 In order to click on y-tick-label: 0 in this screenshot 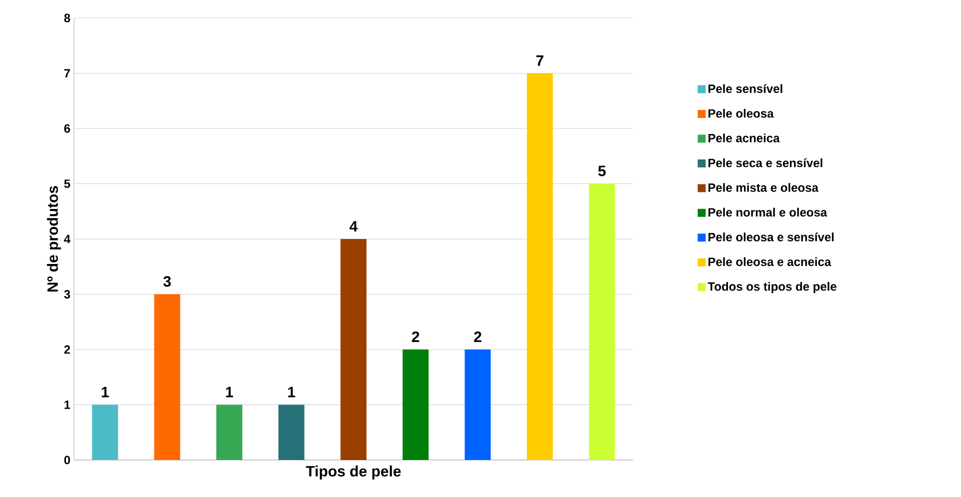, I will do `click(67, 460)`.